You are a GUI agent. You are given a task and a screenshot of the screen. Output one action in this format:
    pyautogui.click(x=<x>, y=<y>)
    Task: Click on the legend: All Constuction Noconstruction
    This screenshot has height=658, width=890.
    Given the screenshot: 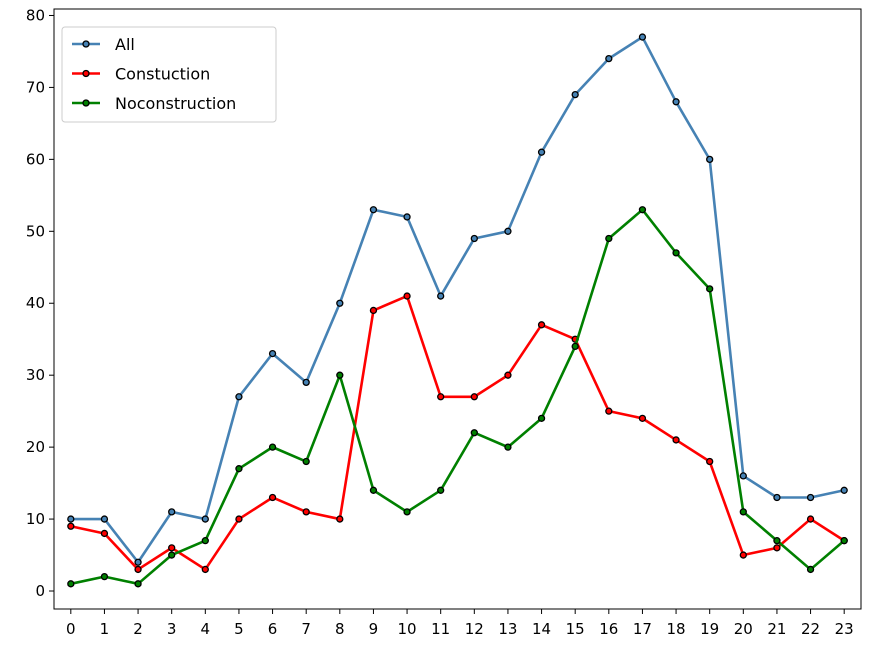 What is the action you would take?
    pyautogui.click(x=169, y=74)
    